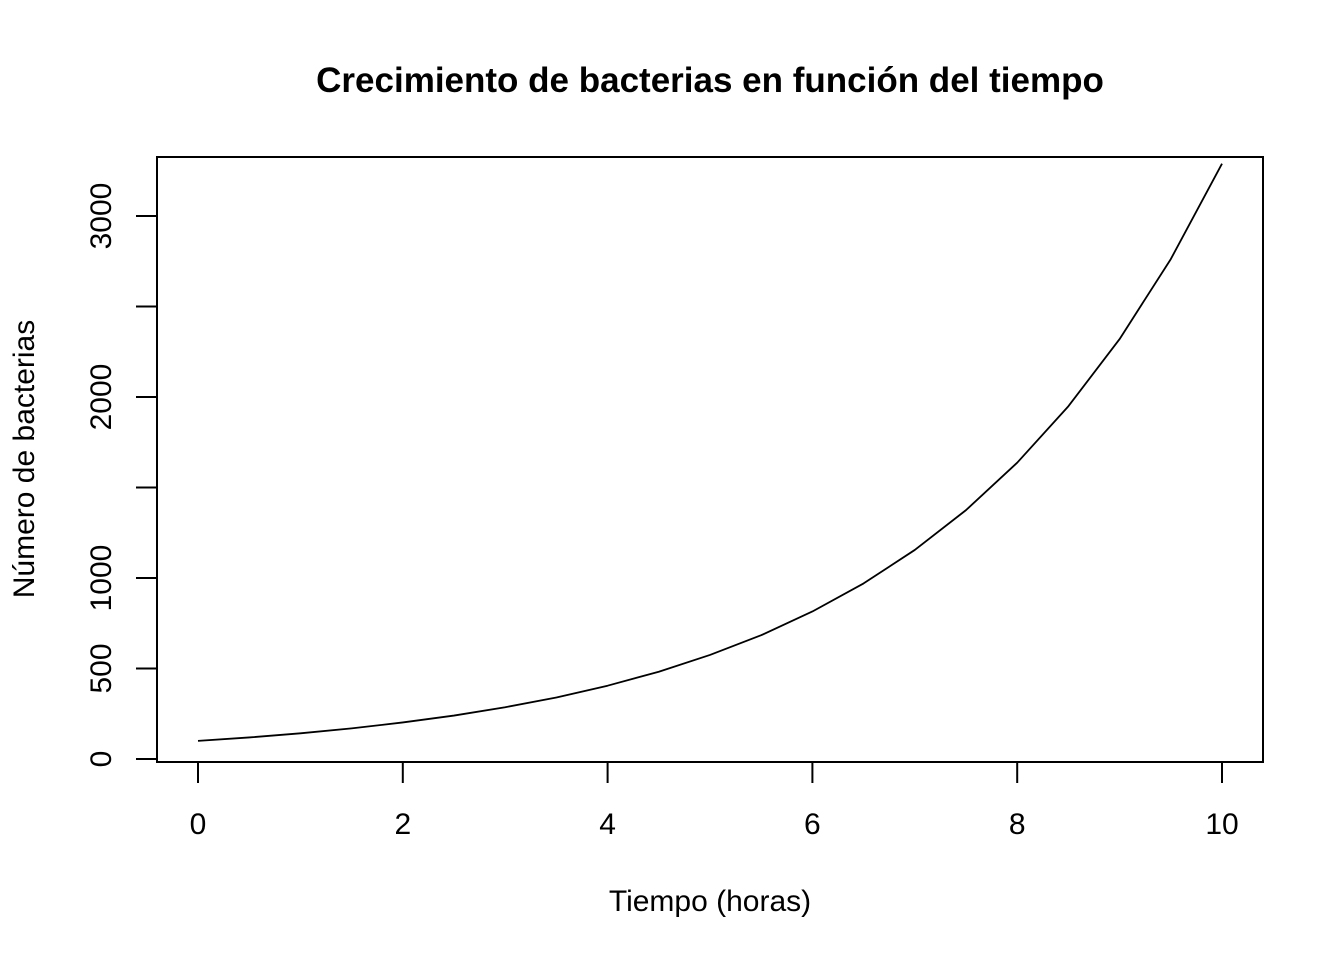  What do you see at coordinates (1017, 824) in the screenshot?
I see `x-tick-label: 8` at bounding box center [1017, 824].